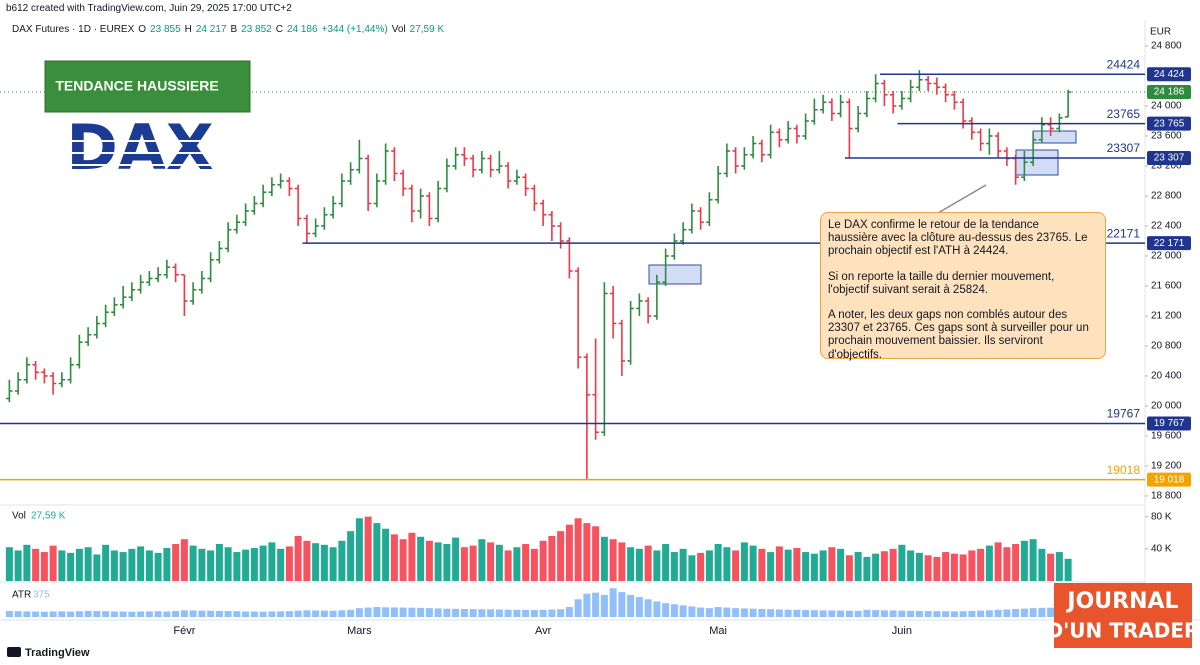 This screenshot has height=665, width=1200. What do you see at coordinates (1166, 376) in the screenshot?
I see `y-tick-label: 20 400` at bounding box center [1166, 376].